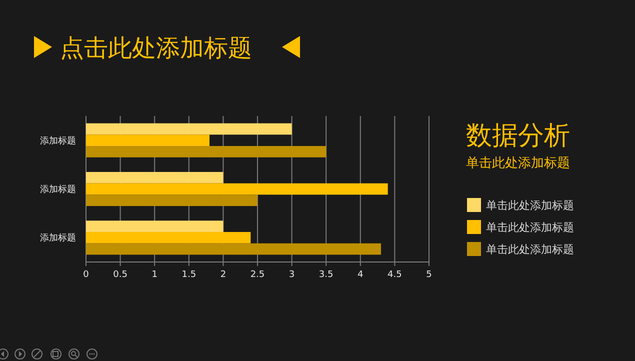  What do you see at coordinates (395, 275) in the screenshot?
I see `x-tick-label: 4.5` at bounding box center [395, 275].